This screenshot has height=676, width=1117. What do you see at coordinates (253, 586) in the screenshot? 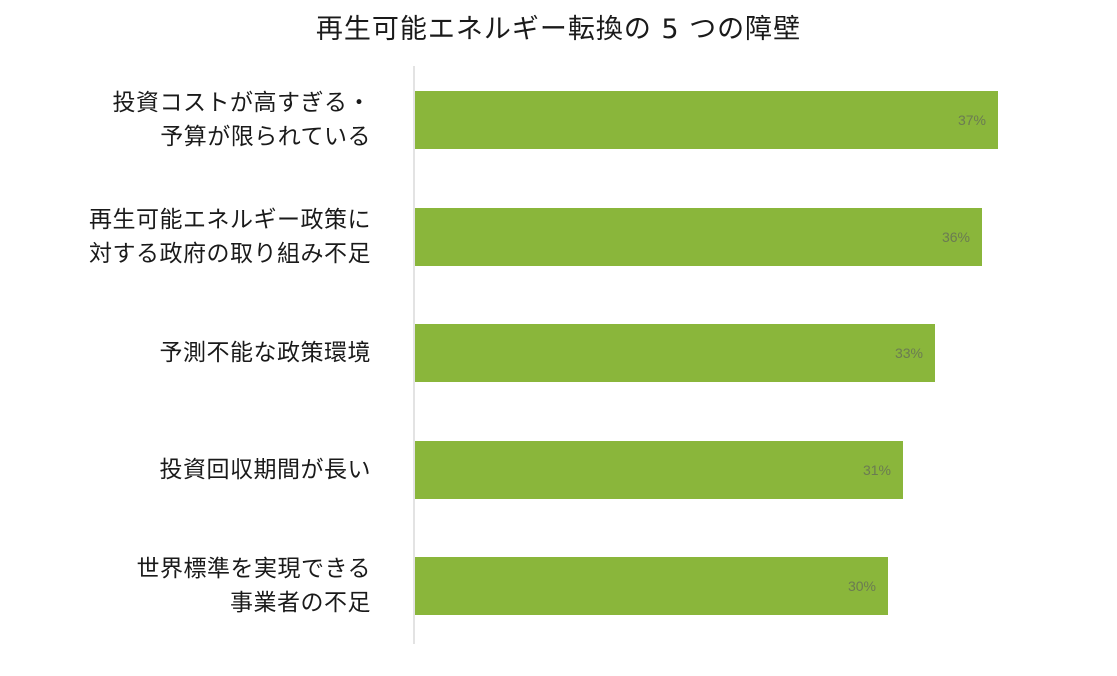
I see `category-label: 世界標準を実現できる 事業者の不足` at bounding box center [253, 586].